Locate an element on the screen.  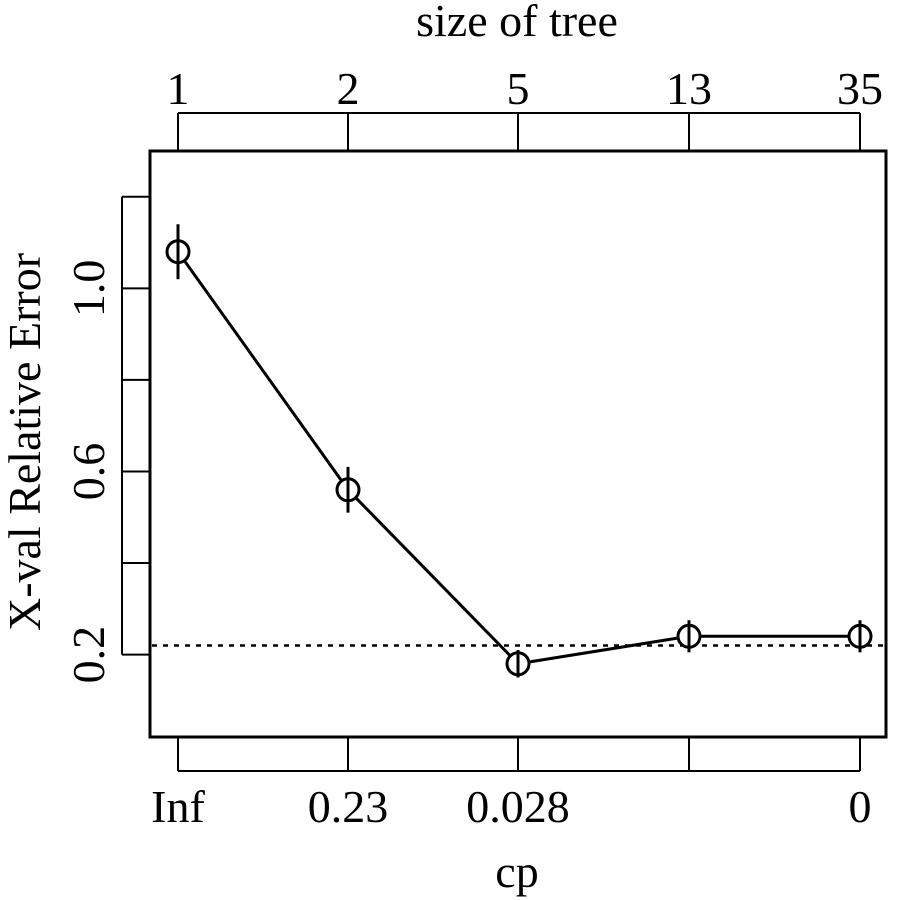
bottom-tick-label: 0.028 is located at coordinates (518, 806).